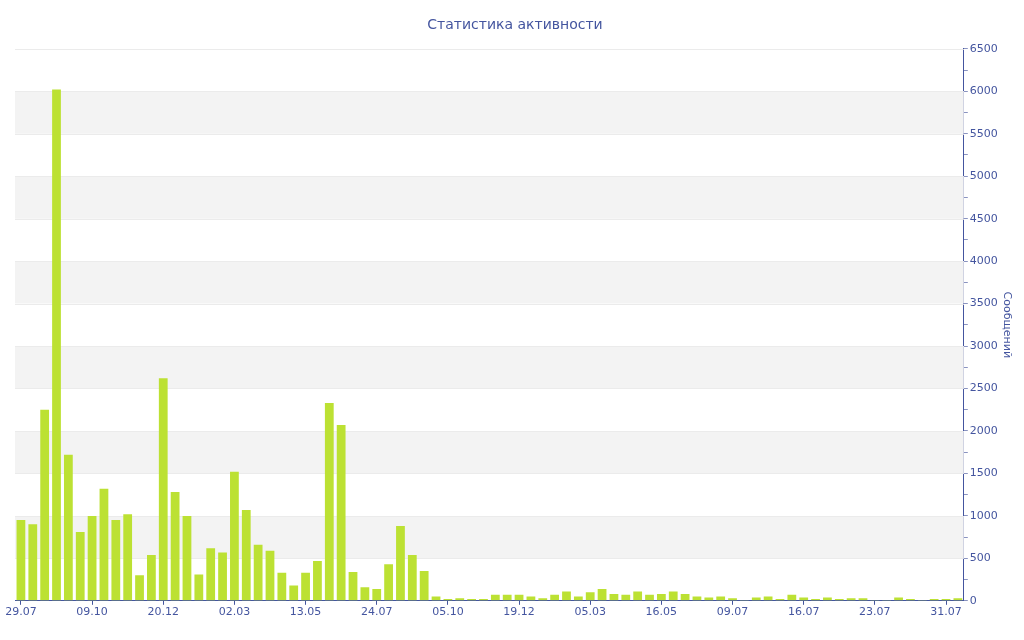  I want to click on y-tick-label: 6000, so click(983, 91).